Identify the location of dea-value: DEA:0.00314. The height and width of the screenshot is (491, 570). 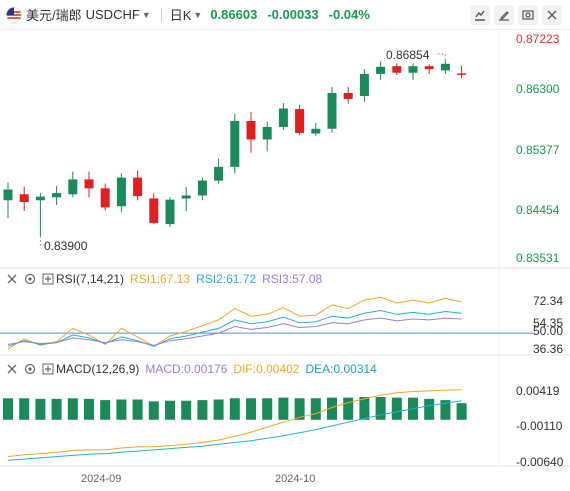
(341, 369).